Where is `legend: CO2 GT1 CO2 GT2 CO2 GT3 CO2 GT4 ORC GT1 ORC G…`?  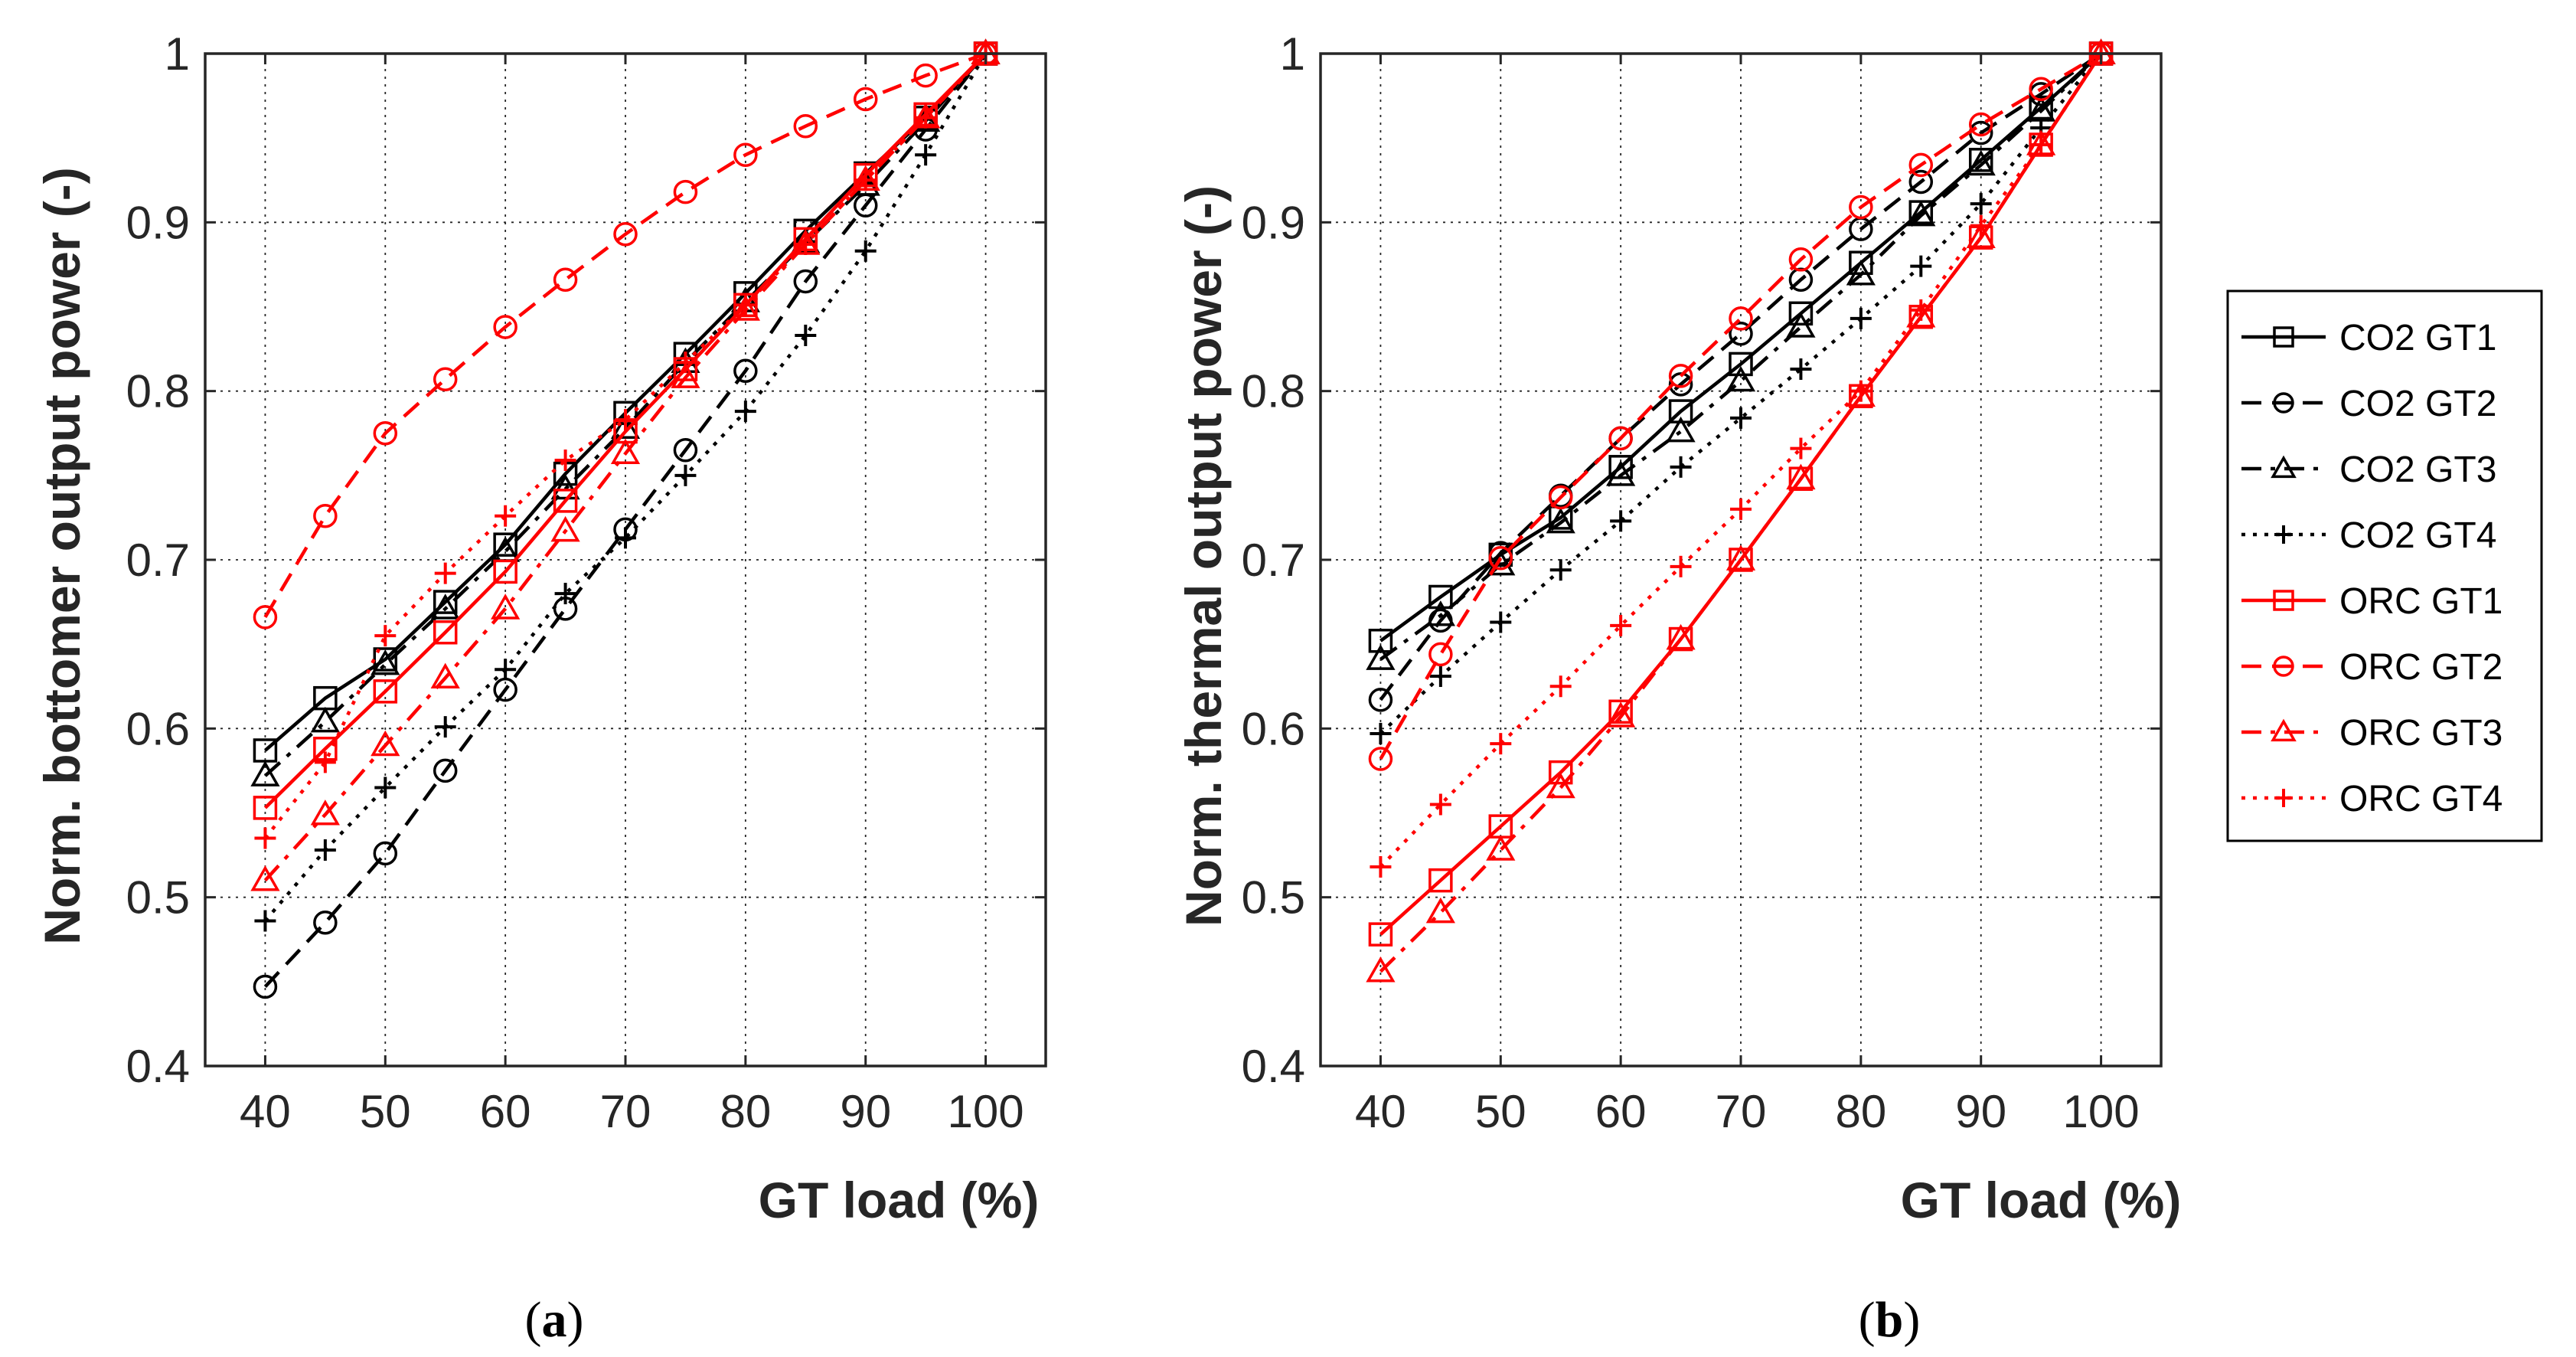
legend: CO2 GT1 CO2 GT2 CO2 GT3 CO2 GT4 ORC GT1 ORC G… is located at coordinates (2384, 565).